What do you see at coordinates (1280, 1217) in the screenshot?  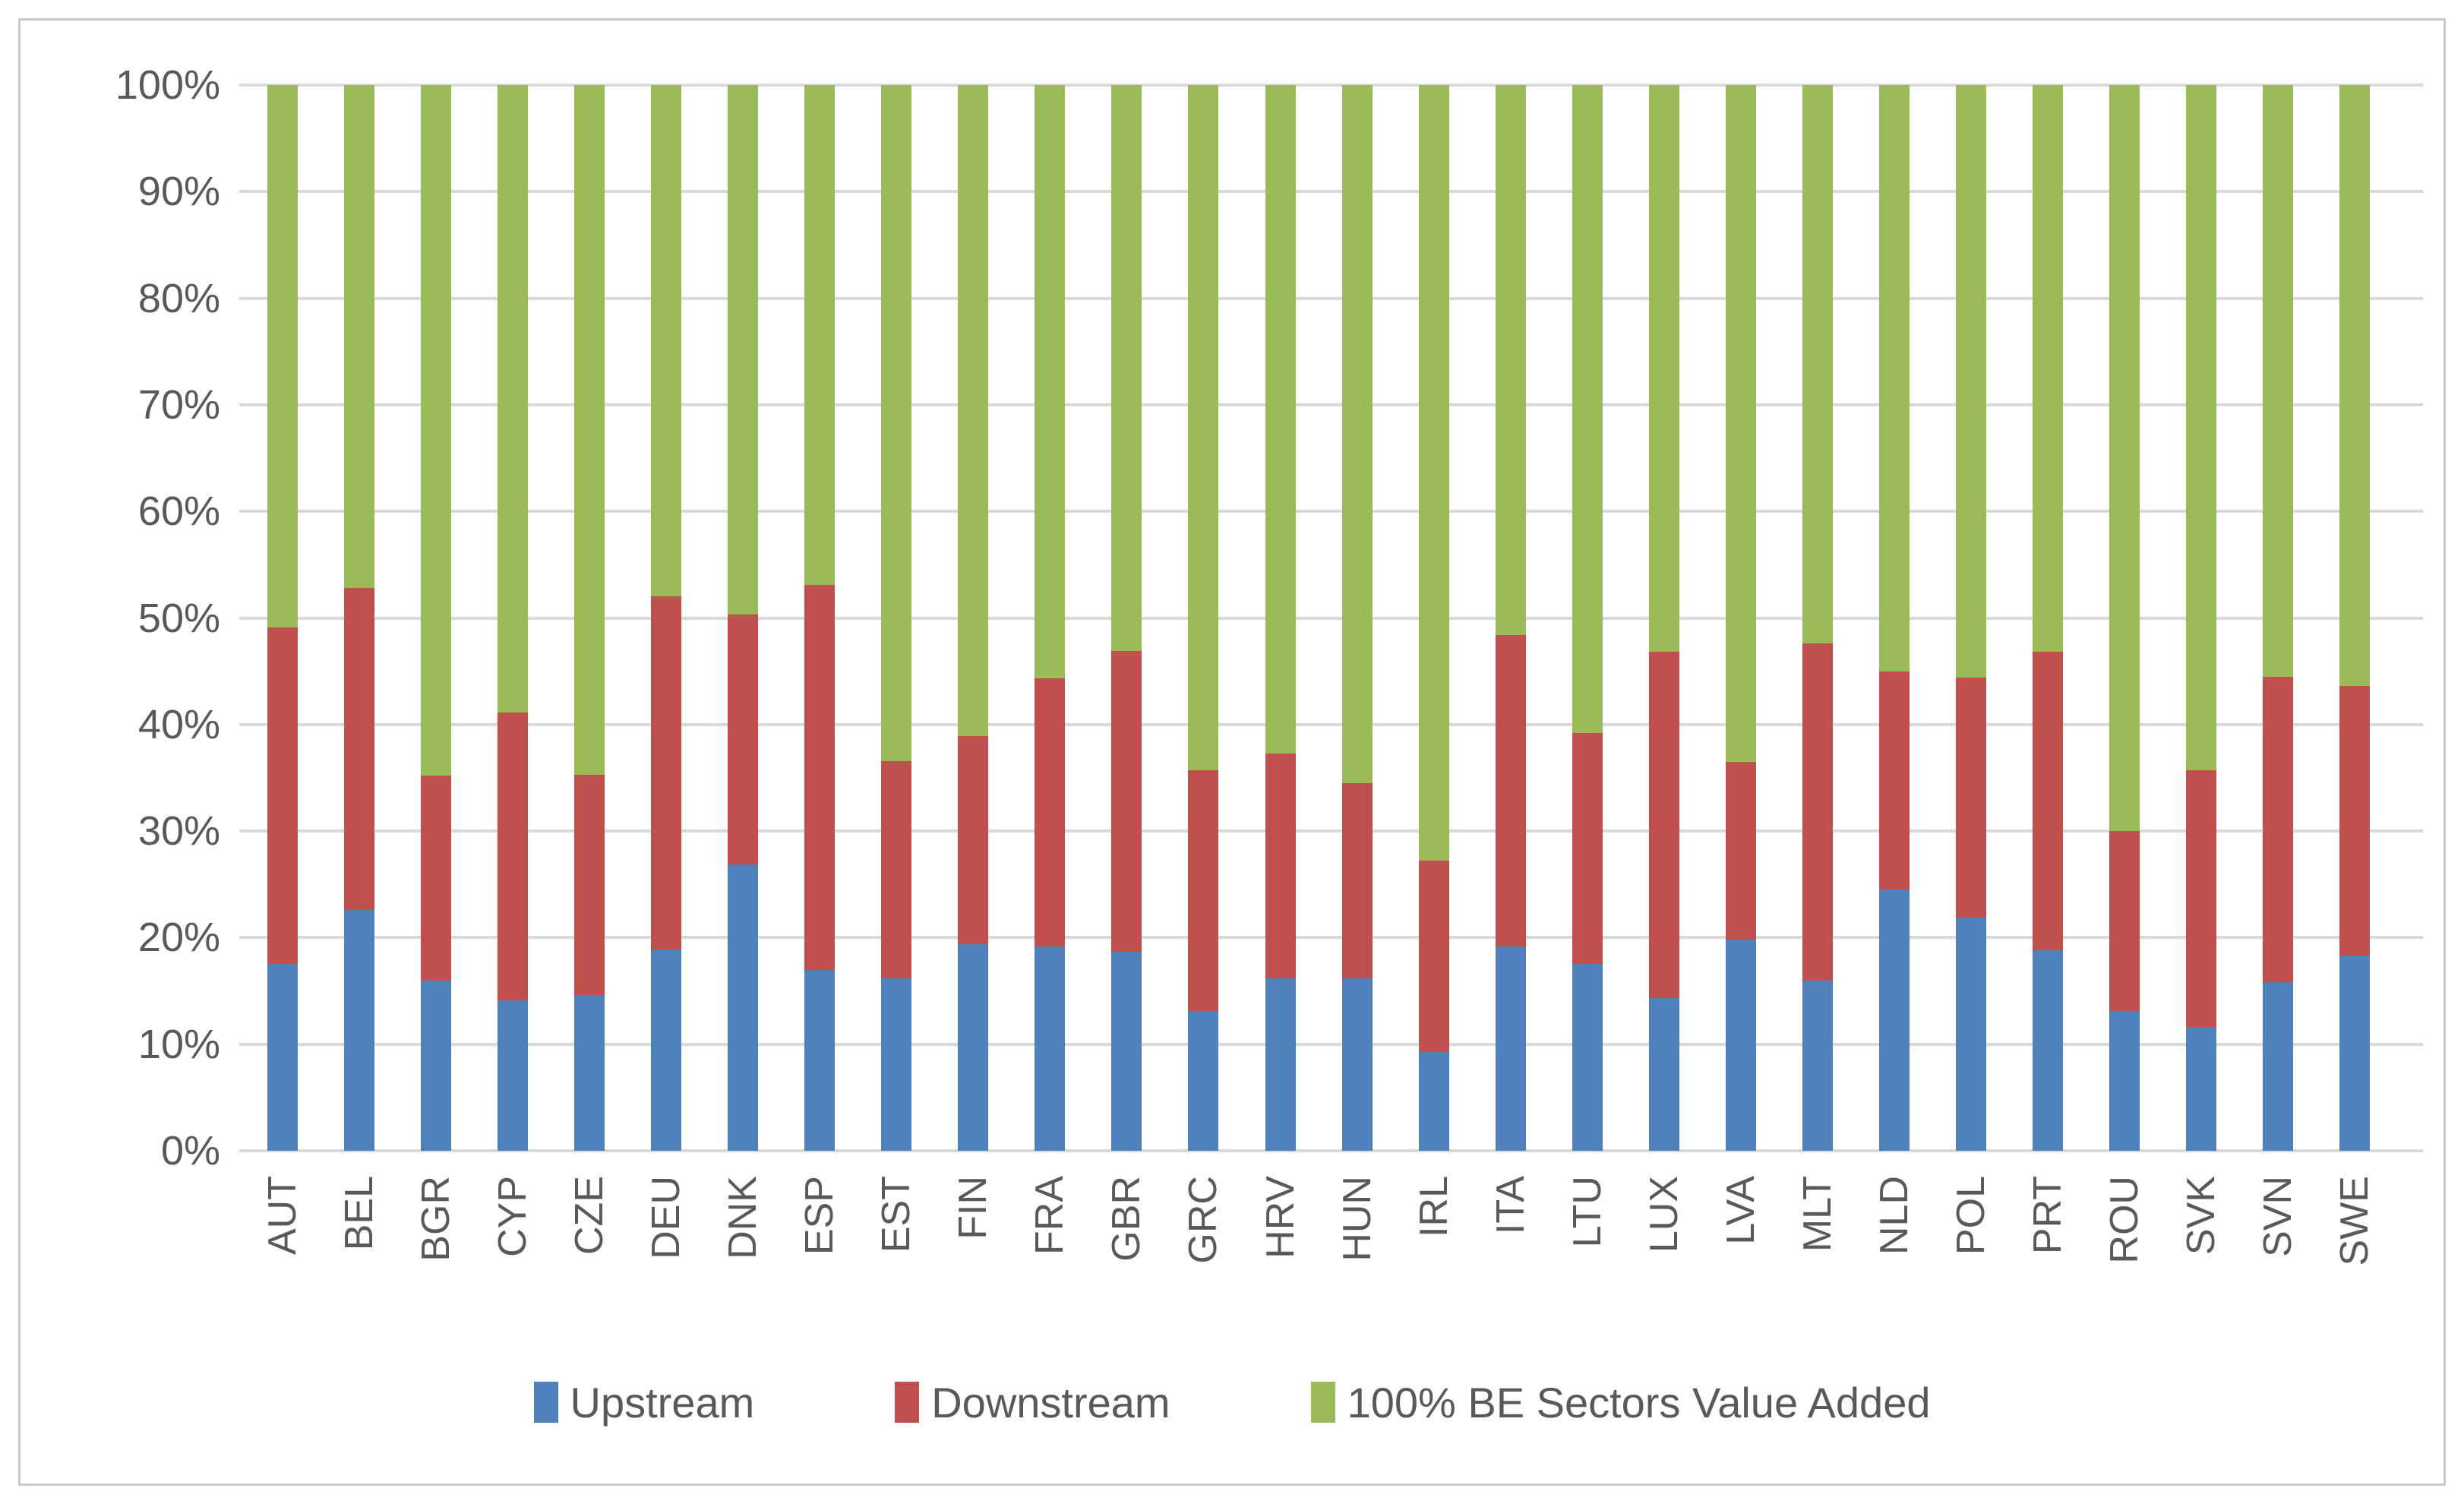 I see `x-tick-label-HRV: HRV` at bounding box center [1280, 1217].